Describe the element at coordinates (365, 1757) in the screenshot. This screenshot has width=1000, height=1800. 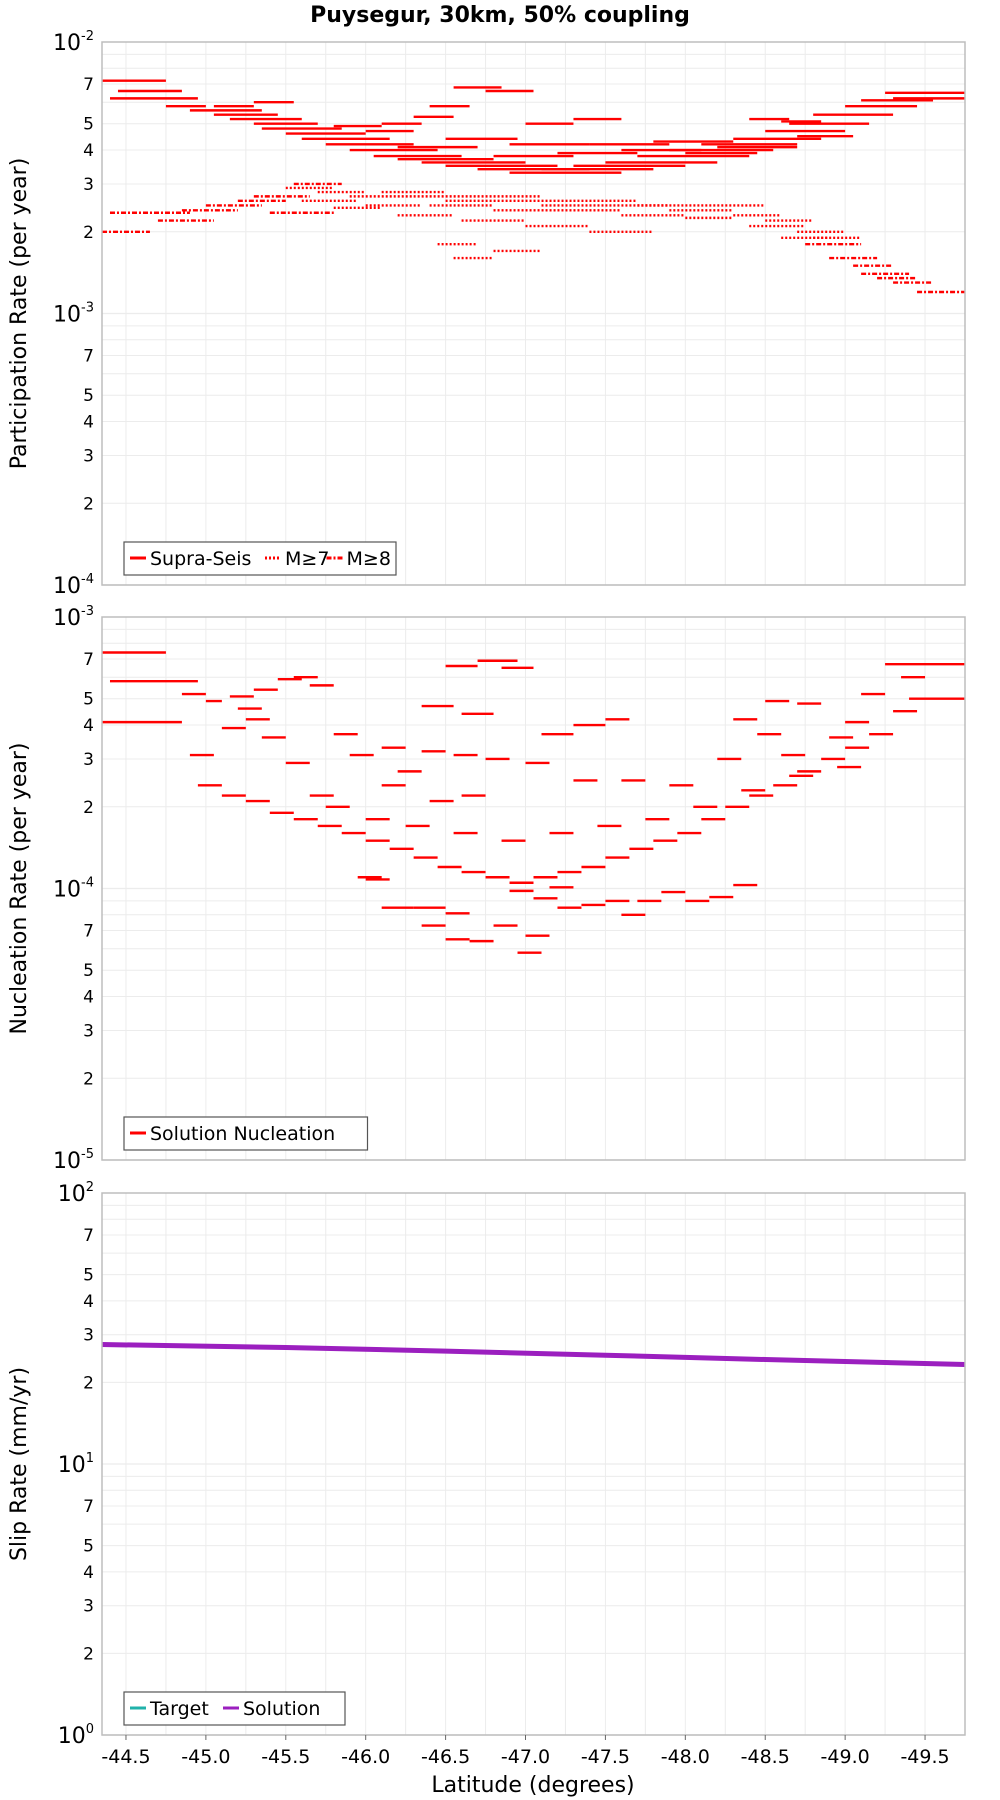
I see `x-tick-label: -46.0` at that location.